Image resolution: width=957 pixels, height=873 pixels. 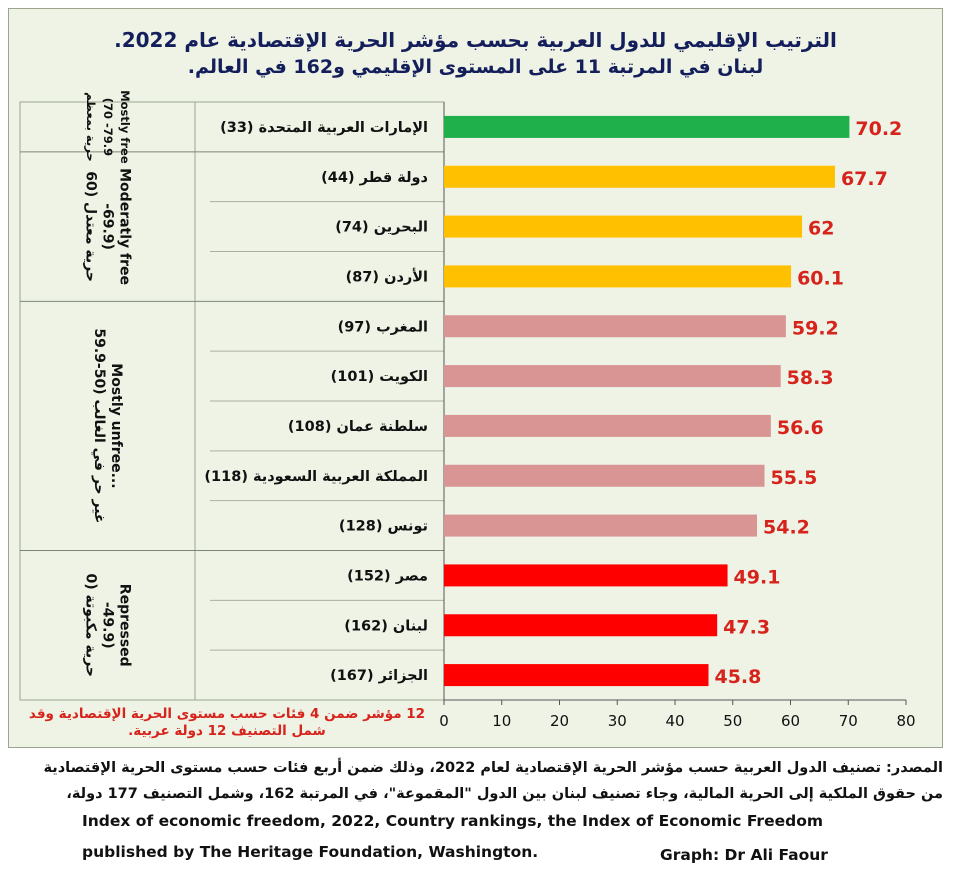 I want to click on data-label: 55.5, so click(x=794, y=478).